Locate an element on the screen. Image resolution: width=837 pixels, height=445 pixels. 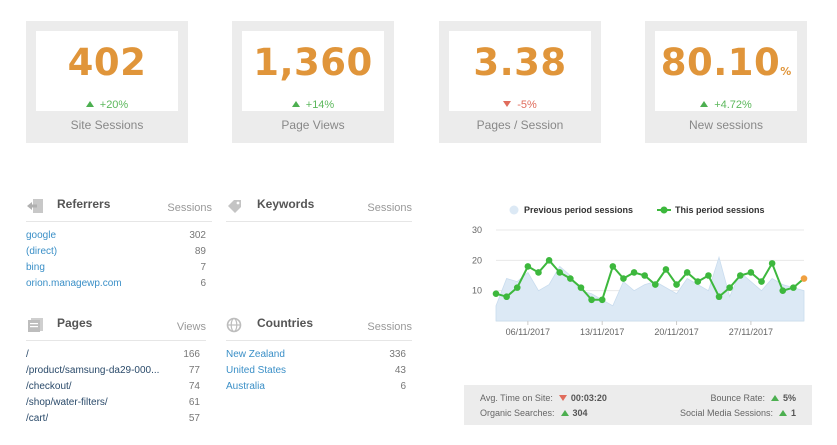
stat-value: 402 is located at coordinates (107, 62).